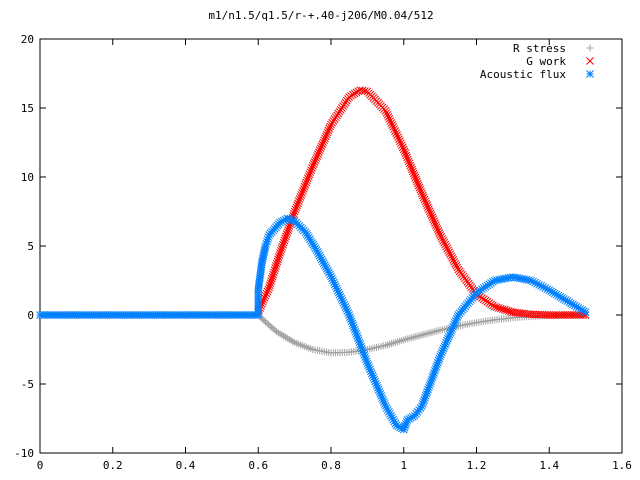 The height and width of the screenshot is (480, 640). Describe the element at coordinates (477, 465) in the screenshot. I see `x-tick-label: 1.2` at that location.